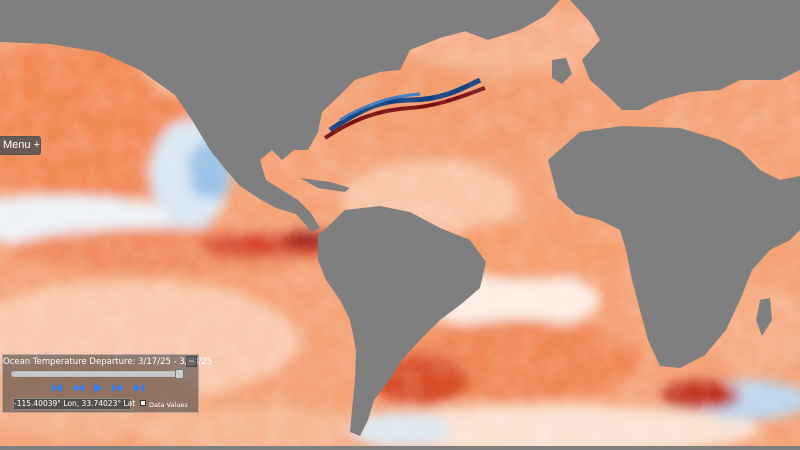 The image size is (800, 450). I want to click on play-icon, so click(98, 388).